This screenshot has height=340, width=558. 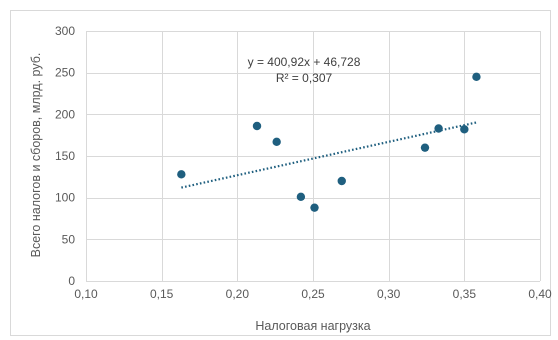 I want to click on y-tick-label: 100, so click(x=65, y=198).